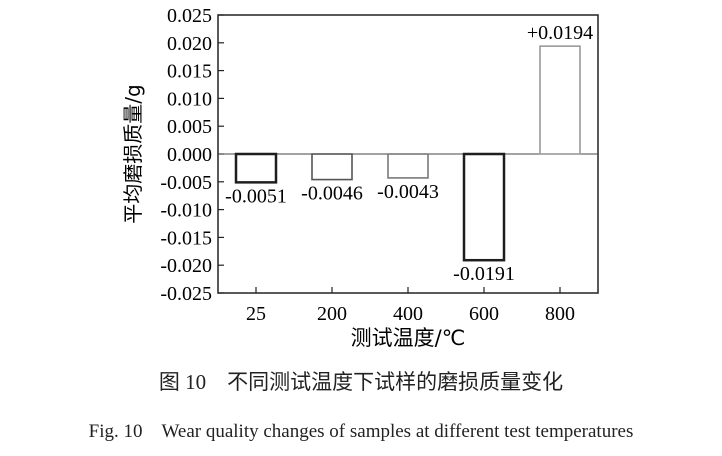  Describe the element at coordinates (189, 44) in the screenshot. I see `y-tick-label: 0.020` at that location.